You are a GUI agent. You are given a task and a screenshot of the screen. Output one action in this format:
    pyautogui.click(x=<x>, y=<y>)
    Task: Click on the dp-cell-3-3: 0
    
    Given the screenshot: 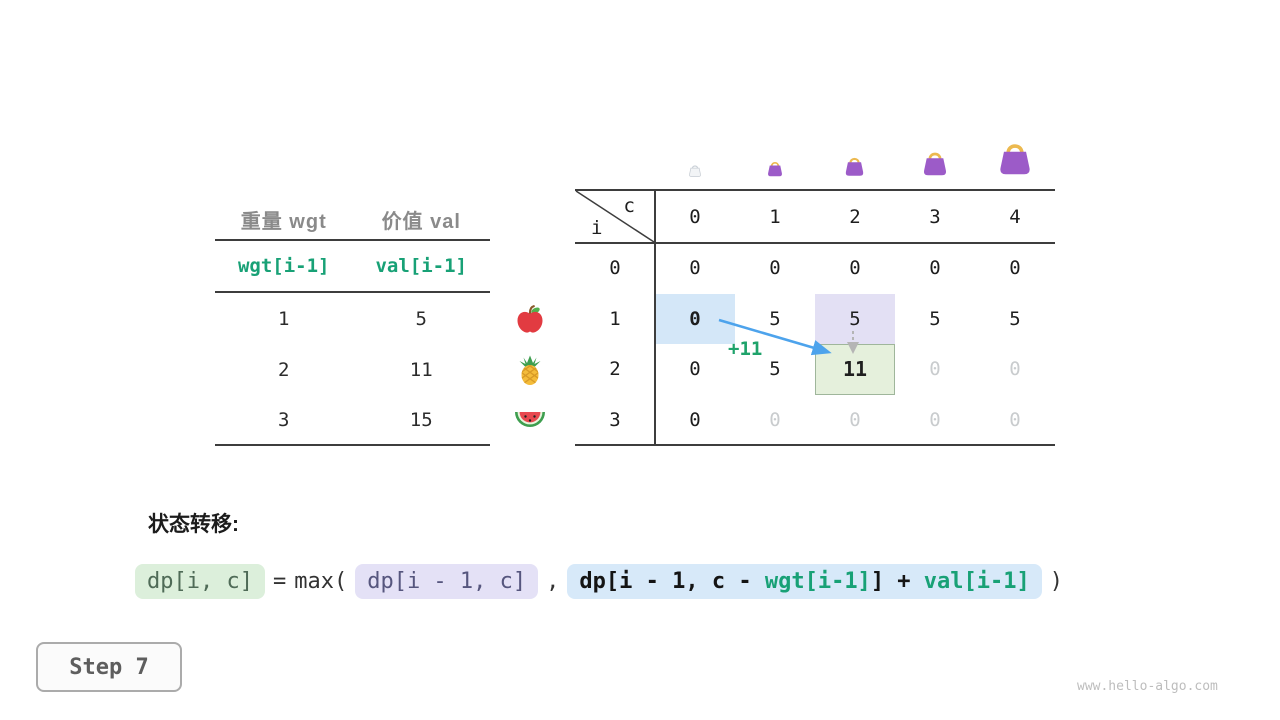 What is the action you would take?
    pyautogui.click(x=935, y=419)
    